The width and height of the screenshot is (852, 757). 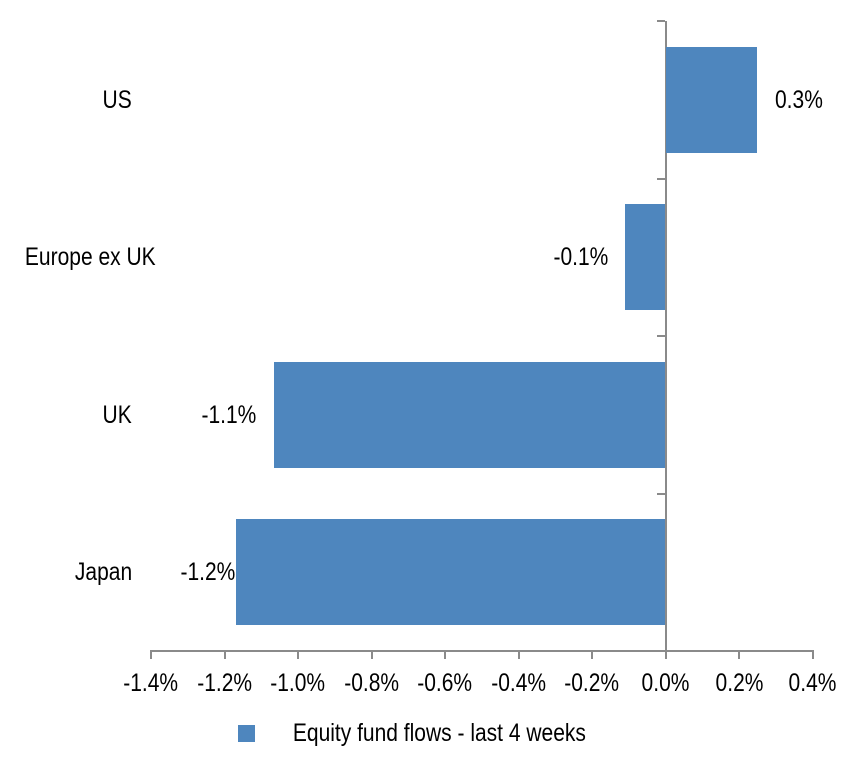 What do you see at coordinates (711, 99) in the screenshot?
I see `bar-us` at bounding box center [711, 99].